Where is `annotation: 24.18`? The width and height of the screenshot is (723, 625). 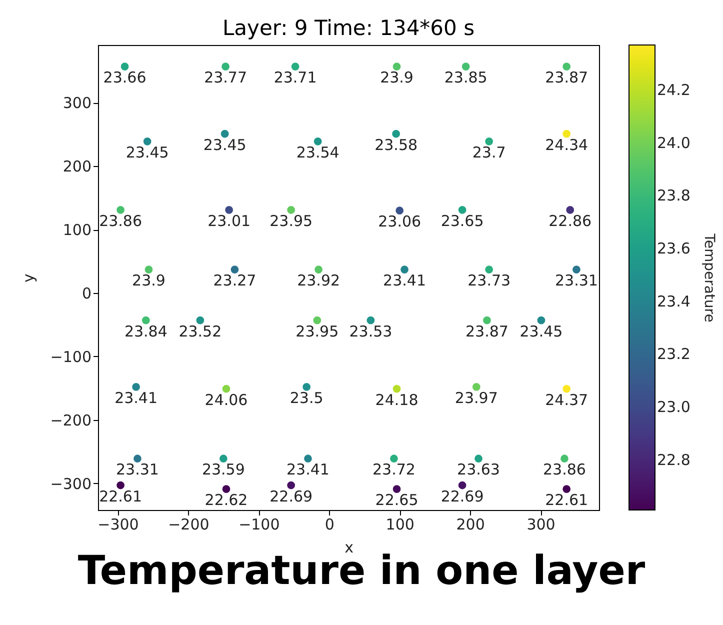
annotation: 24.18 is located at coordinates (396, 399).